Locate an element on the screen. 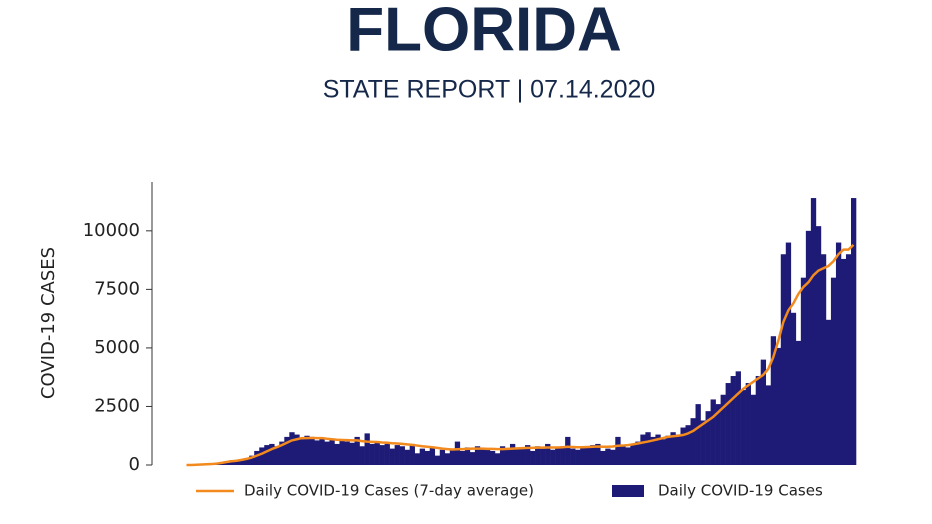  chart-title: FLORIDA is located at coordinates (484, 32).